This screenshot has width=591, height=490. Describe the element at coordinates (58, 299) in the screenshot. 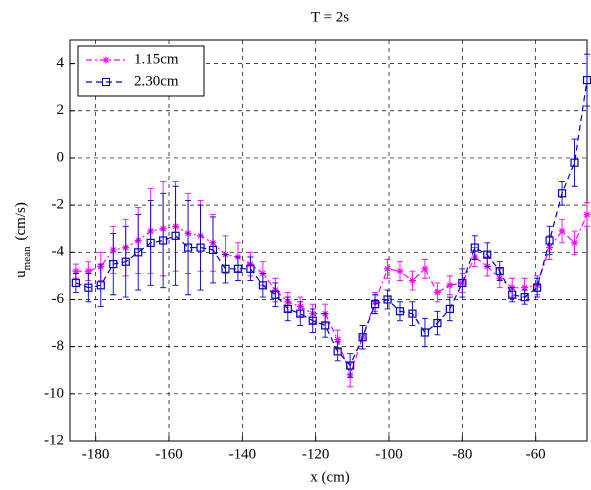

I see `y-tick-label: -6` at that location.